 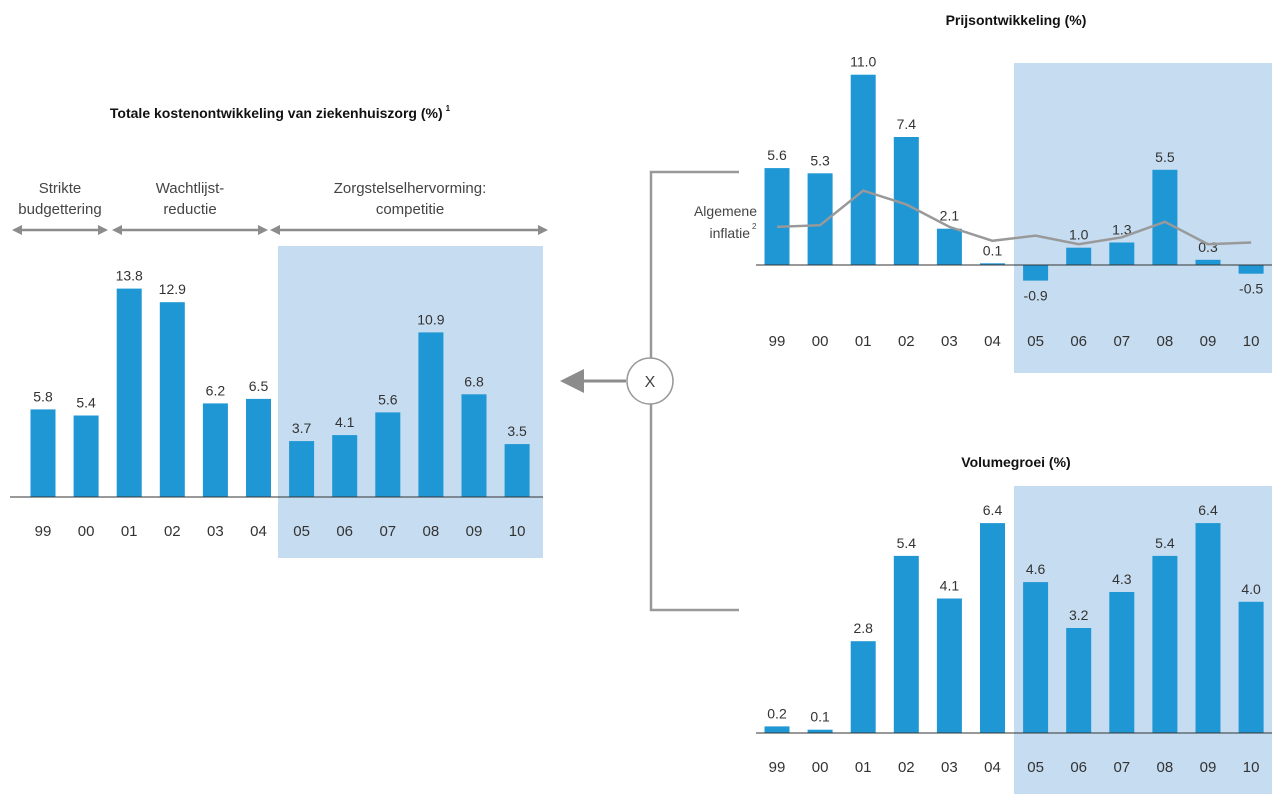 What do you see at coordinates (302, 428) in the screenshot?
I see `total-value-label-05: 3.7` at bounding box center [302, 428].